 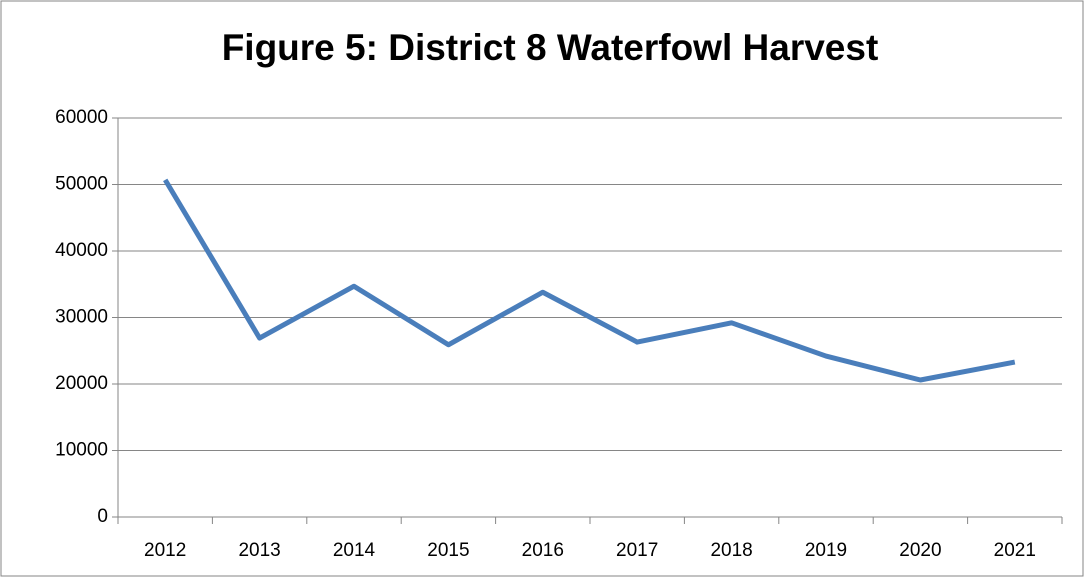 I want to click on x-tick-label: 2021, so click(x=1015, y=550).